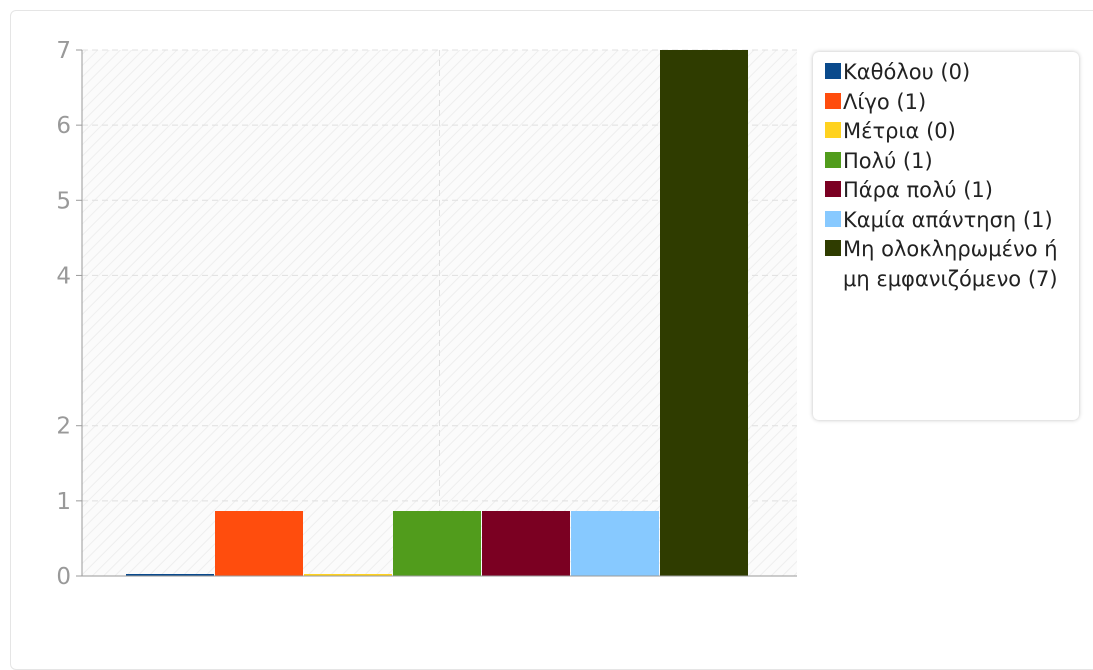 The width and height of the screenshot is (1093, 670). What do you see at coordinates (63, 51) in the screenshot?
I see `y-tick-label: 7` at bounding box center [63, 51].